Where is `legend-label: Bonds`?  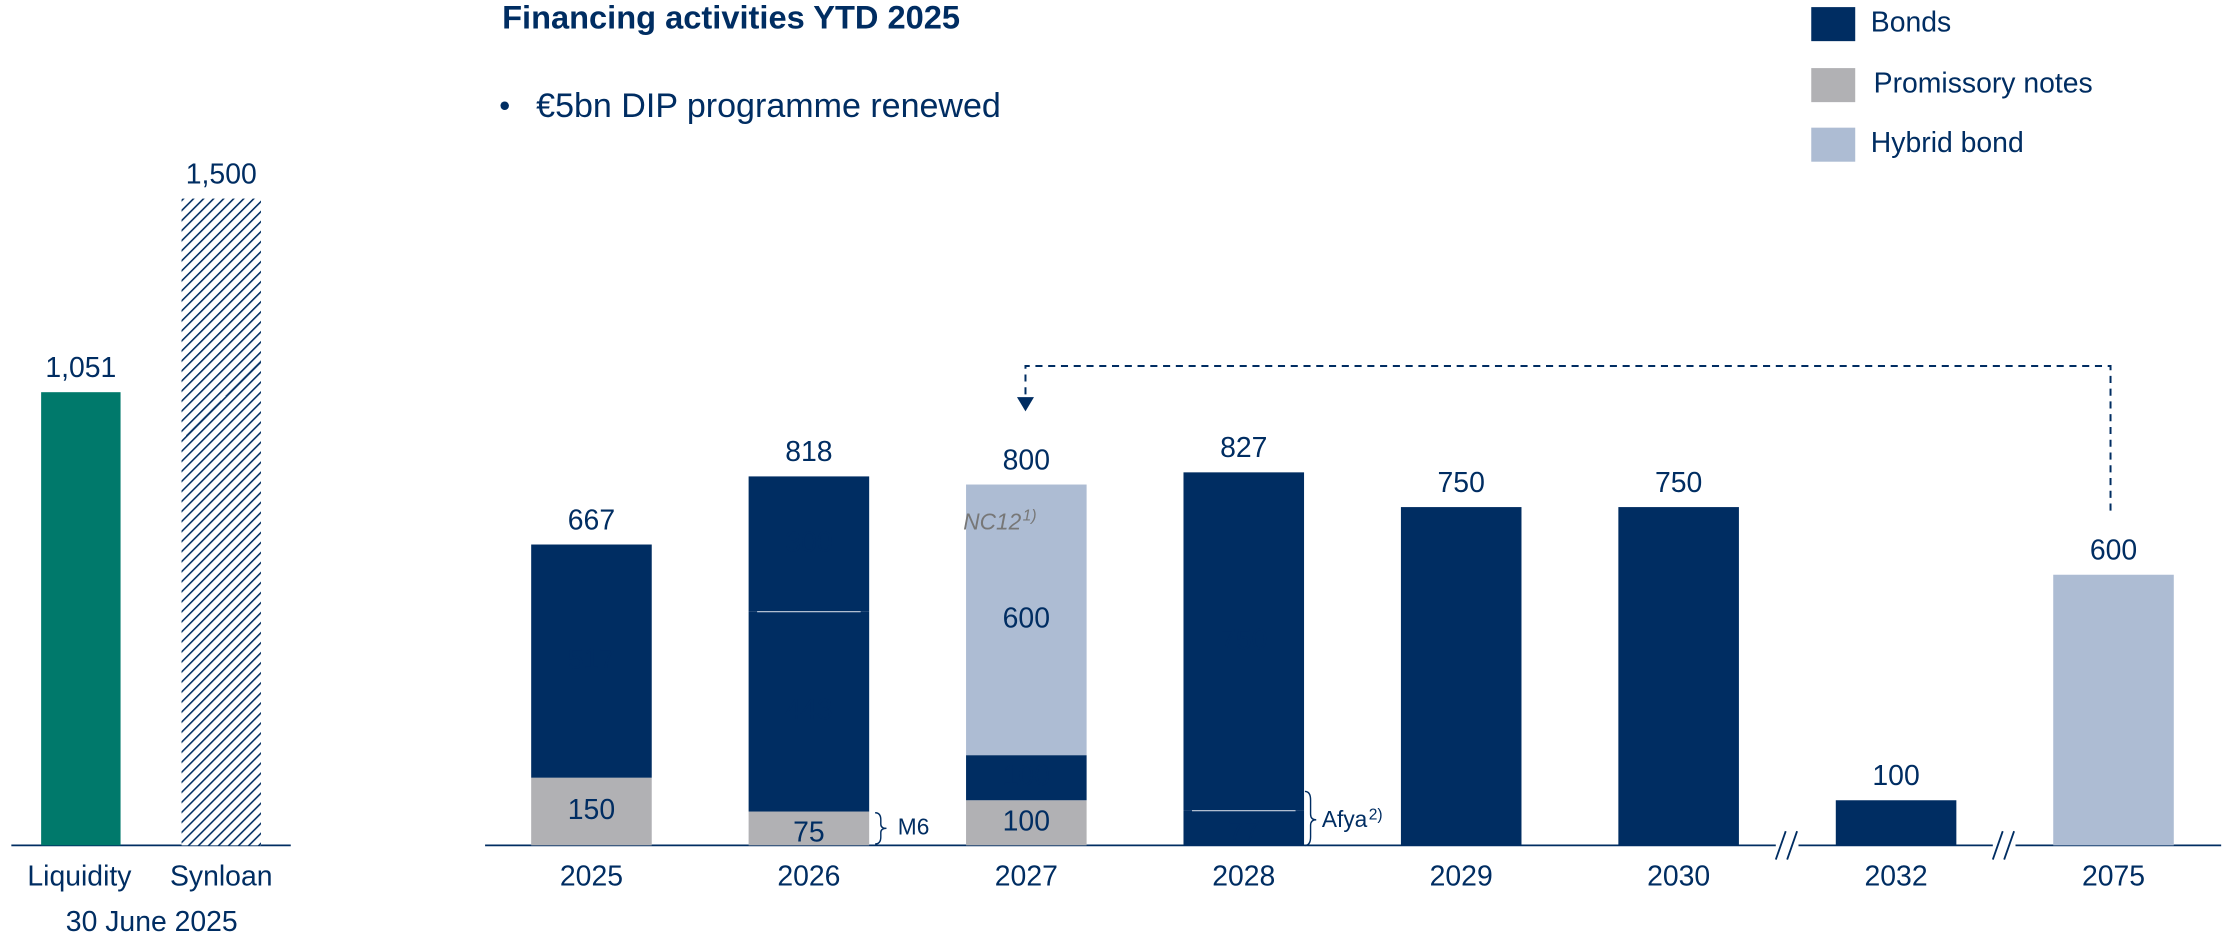
legend-label: Bonds is located at coordinates (1911, 23).